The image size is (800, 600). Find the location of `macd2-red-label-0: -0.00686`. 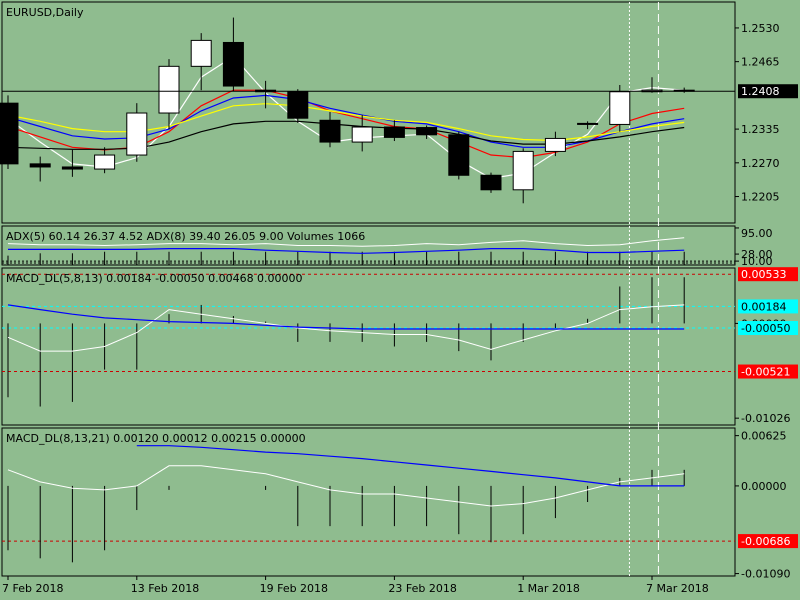

macd2-red-label-0: -0.00686 is located at coordinates (765, 541).